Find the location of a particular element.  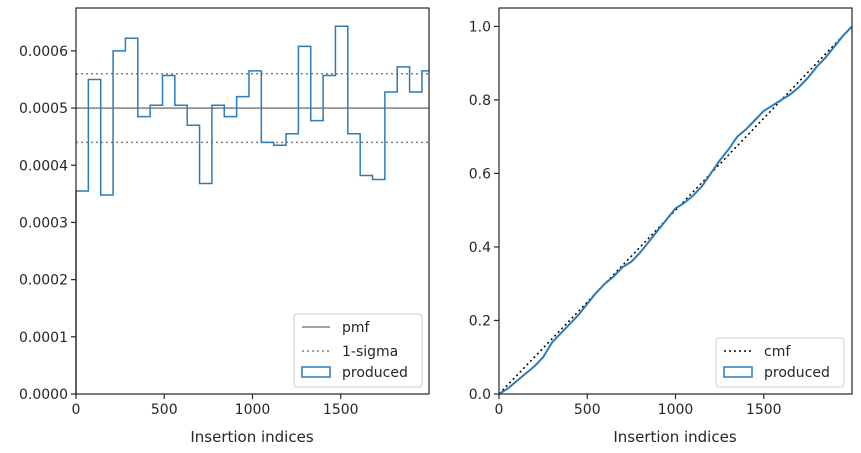

right-x-axis-label: Insertion indices is located at coordinates (674, 437).